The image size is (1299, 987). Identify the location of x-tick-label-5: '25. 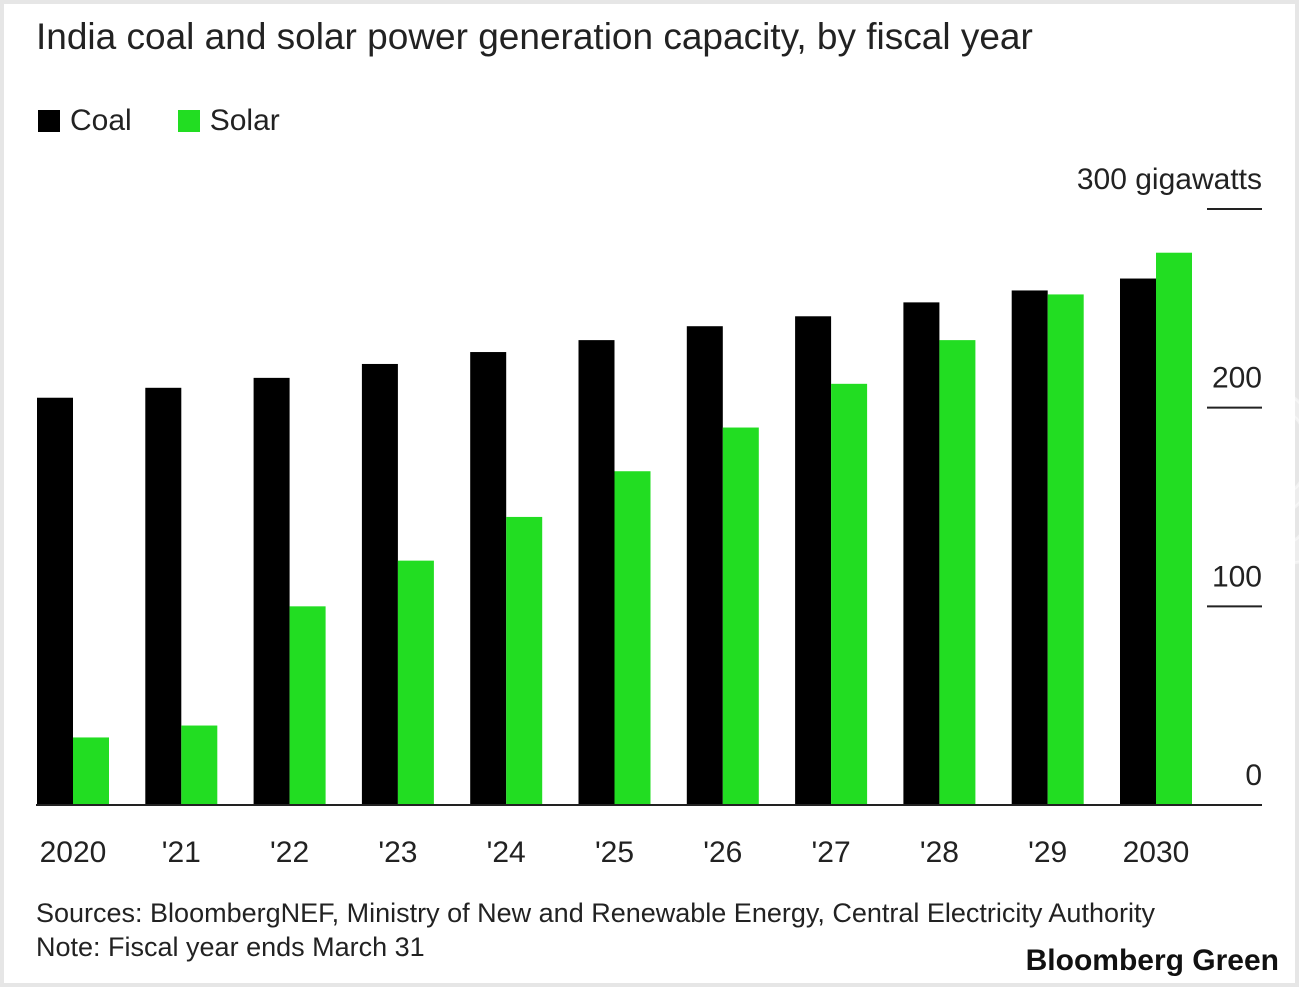
(614, 852).